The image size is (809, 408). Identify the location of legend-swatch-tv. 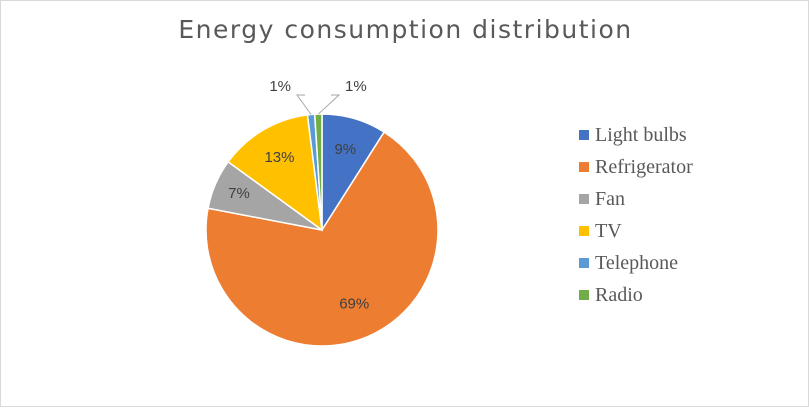
(584, 231).